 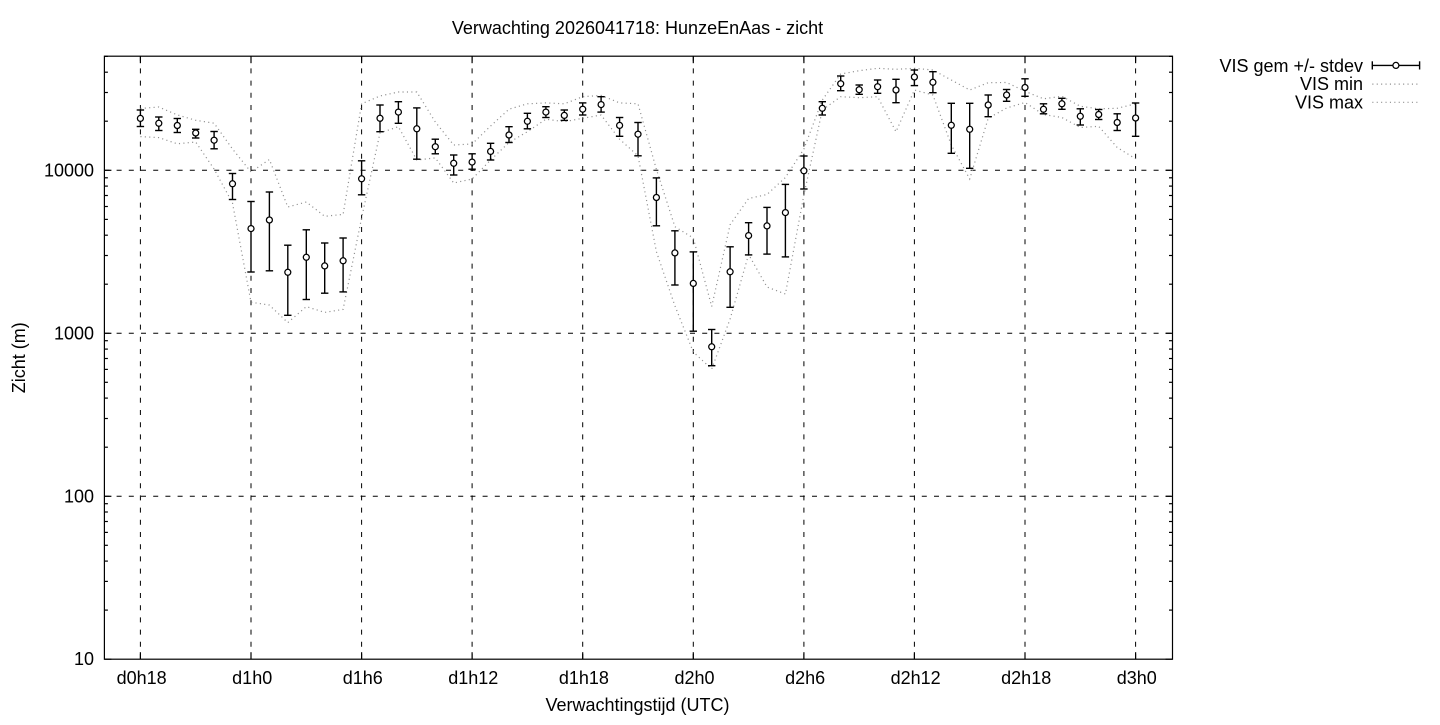 I want to click on svg-text: d0h18, so click(x=142, y=678).